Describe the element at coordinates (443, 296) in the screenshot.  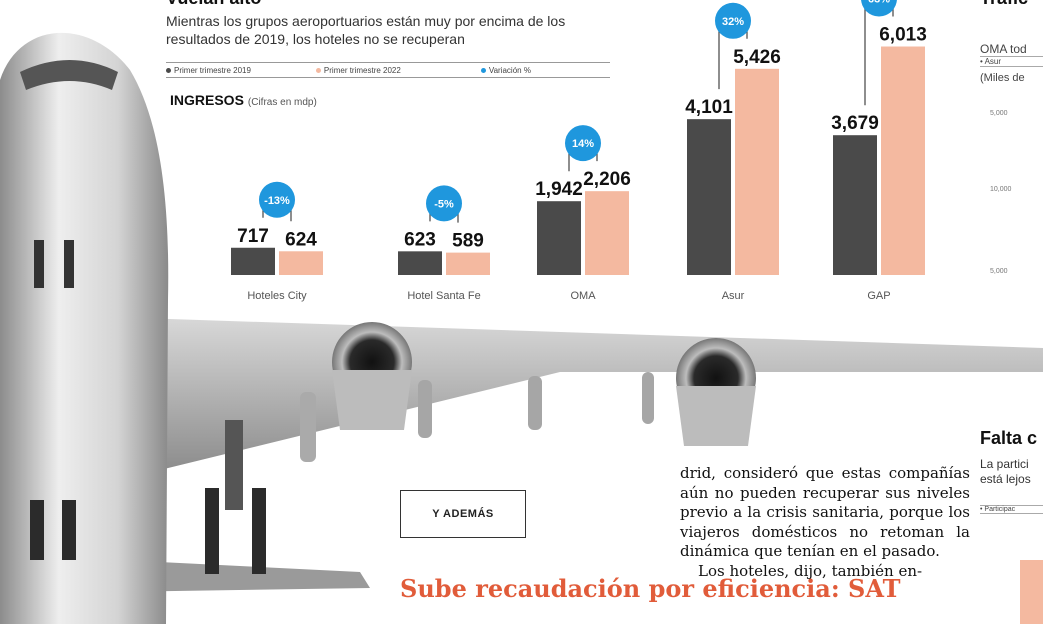
I see `category-label: Hotel Santa Fe` at that location.